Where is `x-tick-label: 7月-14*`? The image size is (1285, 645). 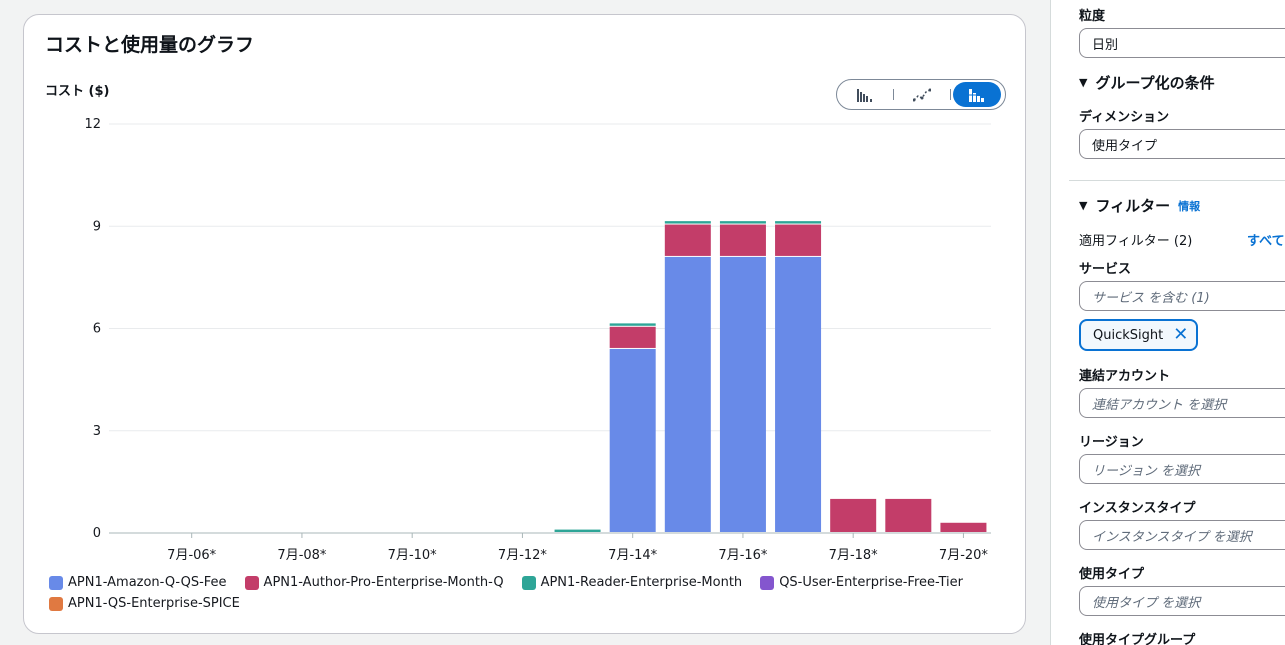
x-tick-label: 7月-14* is located at coordinates (633, 555).